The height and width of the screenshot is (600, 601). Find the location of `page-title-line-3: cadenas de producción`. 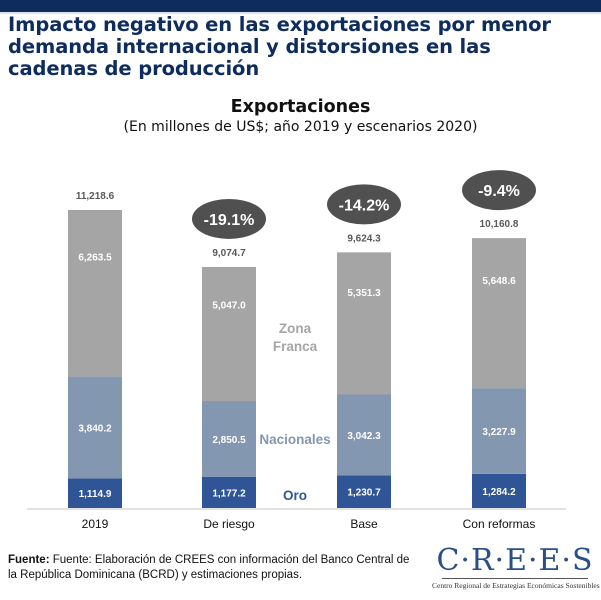

page-title-line-3: cadenas de producción is located at coordinates (134, 68).